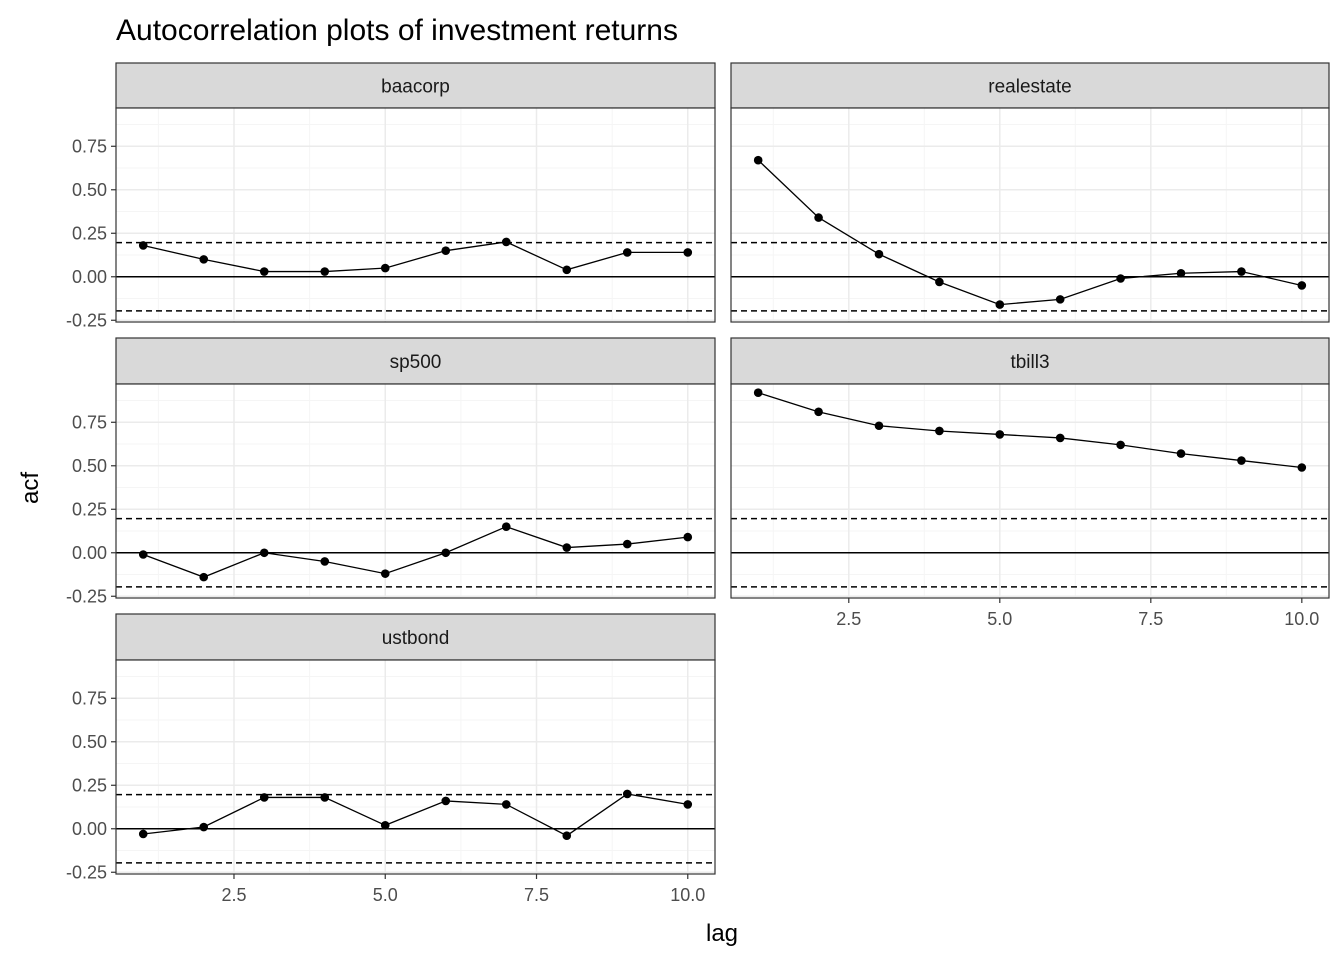 This screenshot has height=960, width=1344. Describe the element at coordinates (1029, 232) in the screenshot. I see `series-line-realestate` at that location.